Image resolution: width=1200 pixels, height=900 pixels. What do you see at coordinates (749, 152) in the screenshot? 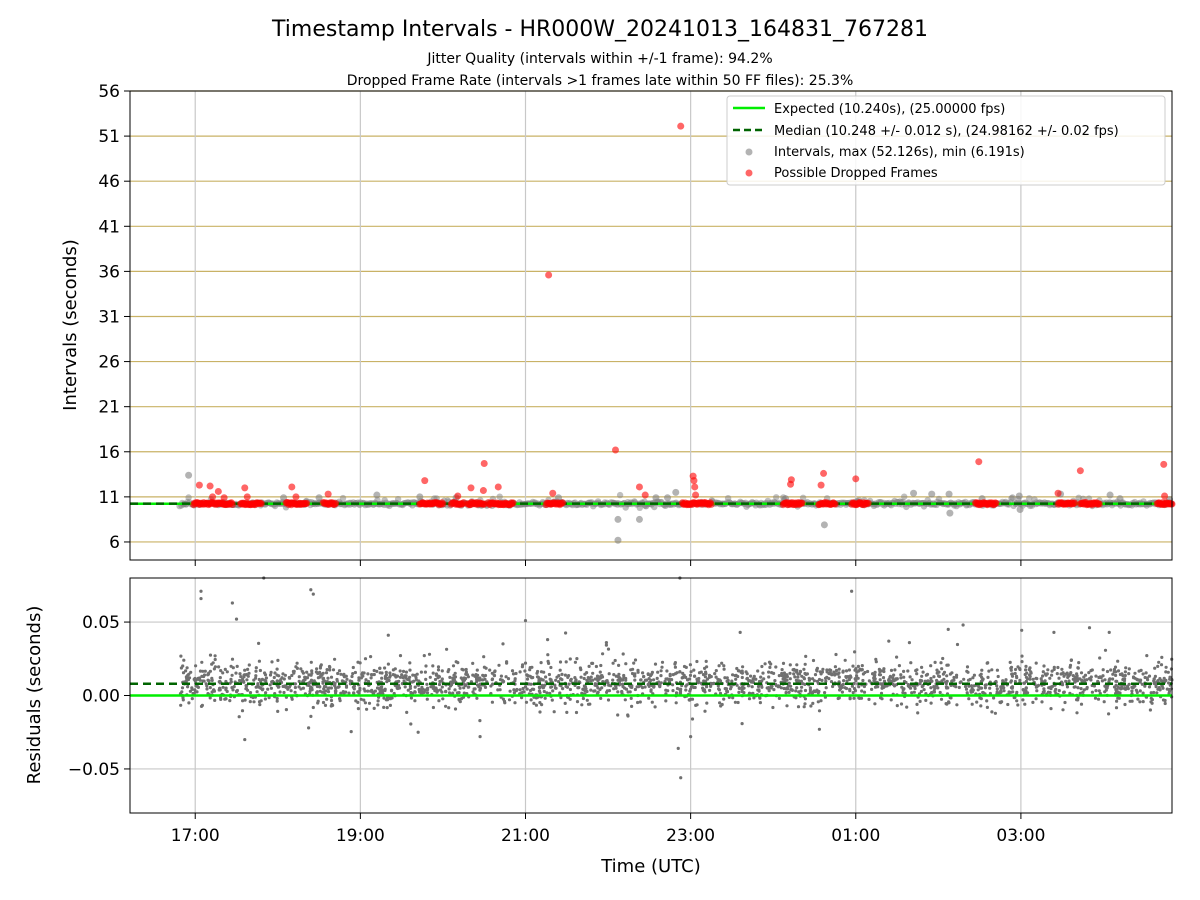
I see `legend-intervals-marker` at bounding box center [749, 152].